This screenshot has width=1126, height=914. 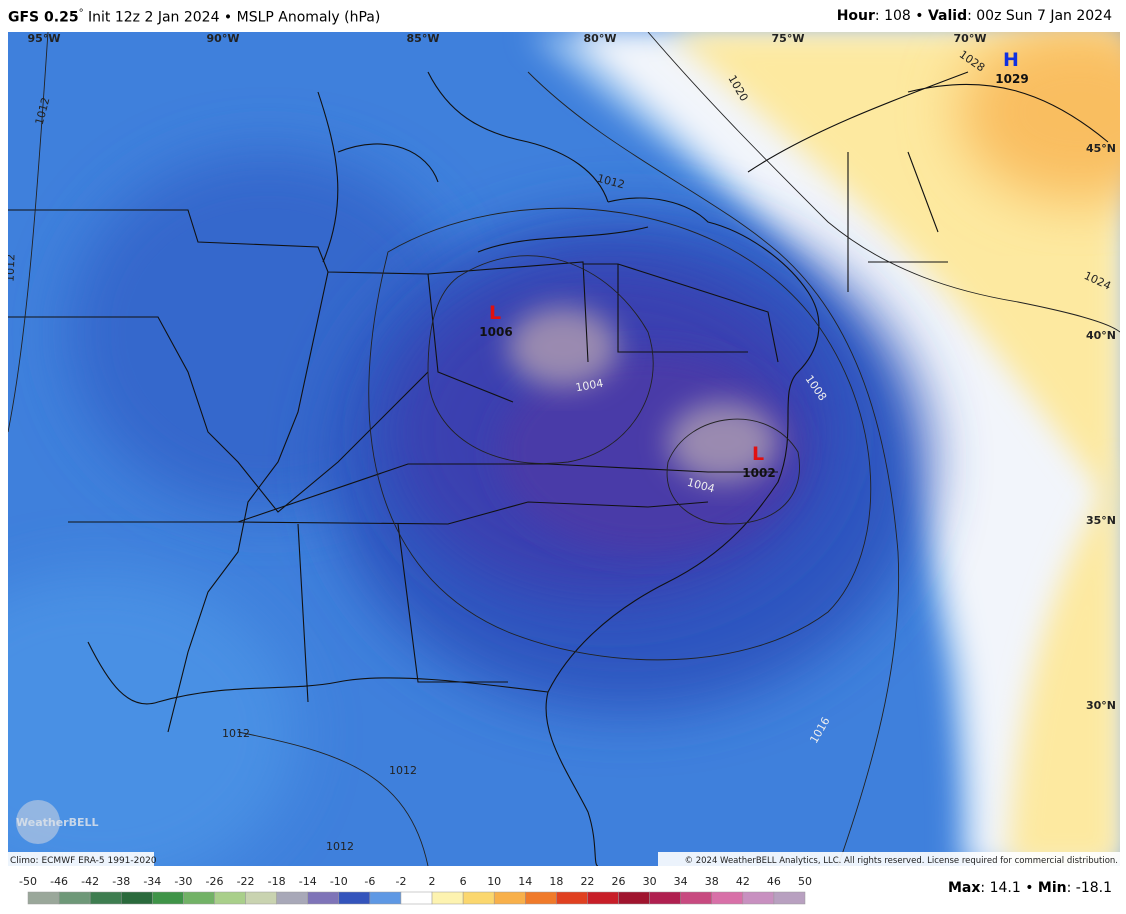 I want to click on colorbar-tick-label: -42, so click(x=90, y=881).